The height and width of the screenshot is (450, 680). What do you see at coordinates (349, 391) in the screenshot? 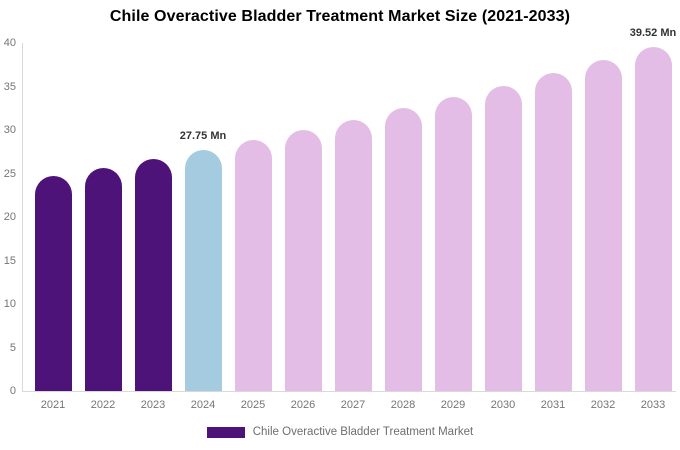
I see `x-axis-line` at bounding box center [349, 391].